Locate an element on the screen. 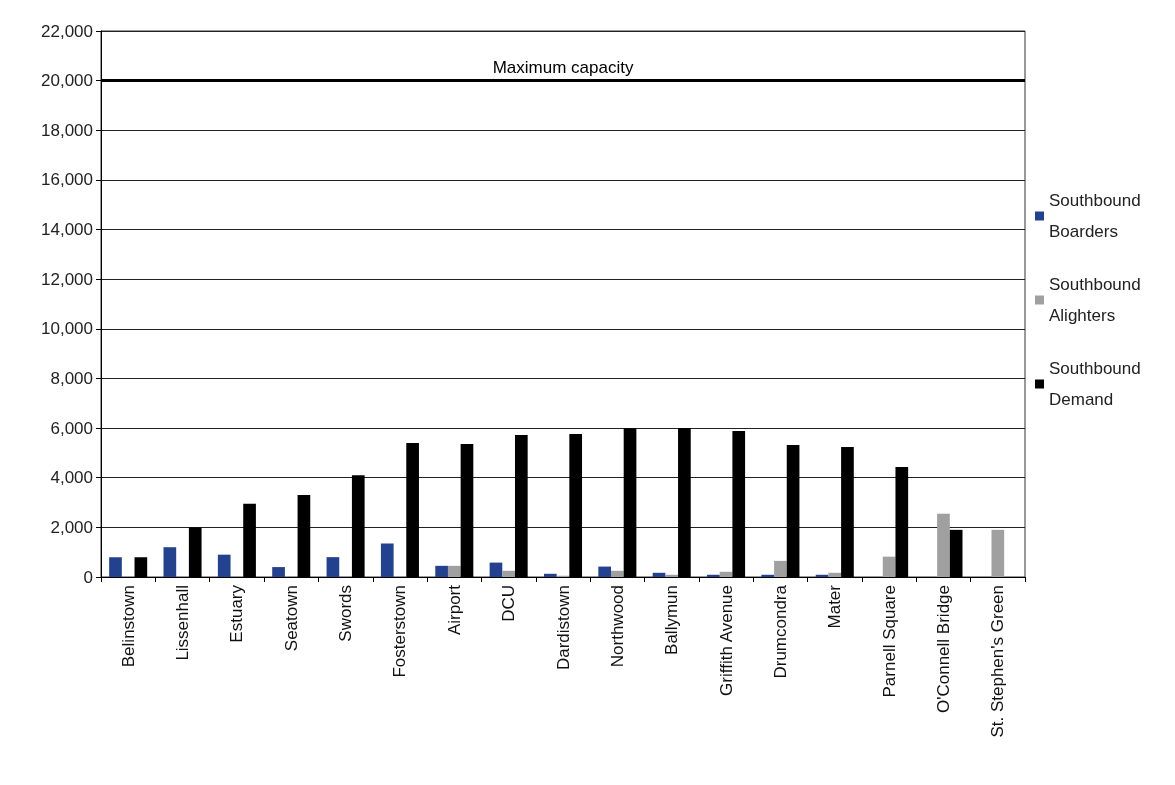 This screenshot has height=785, width=1175. x-tick-label: Estuary is located at coordinates (237, 613).